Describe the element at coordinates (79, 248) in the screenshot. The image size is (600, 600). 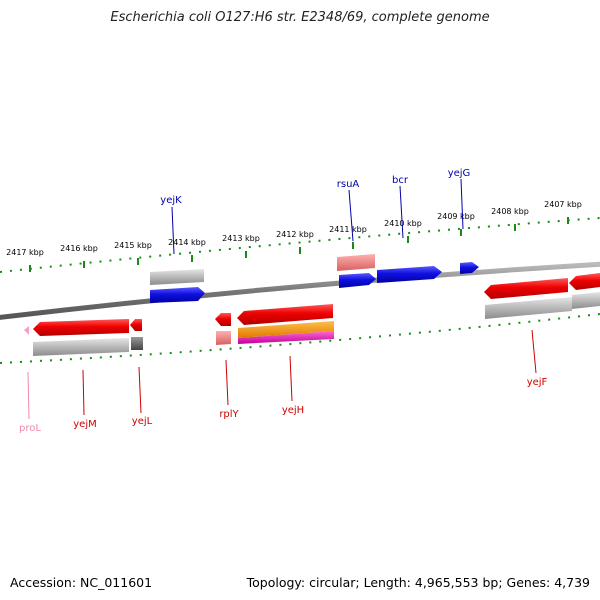
I see `kbp-label: 2416 kbp` at that location.